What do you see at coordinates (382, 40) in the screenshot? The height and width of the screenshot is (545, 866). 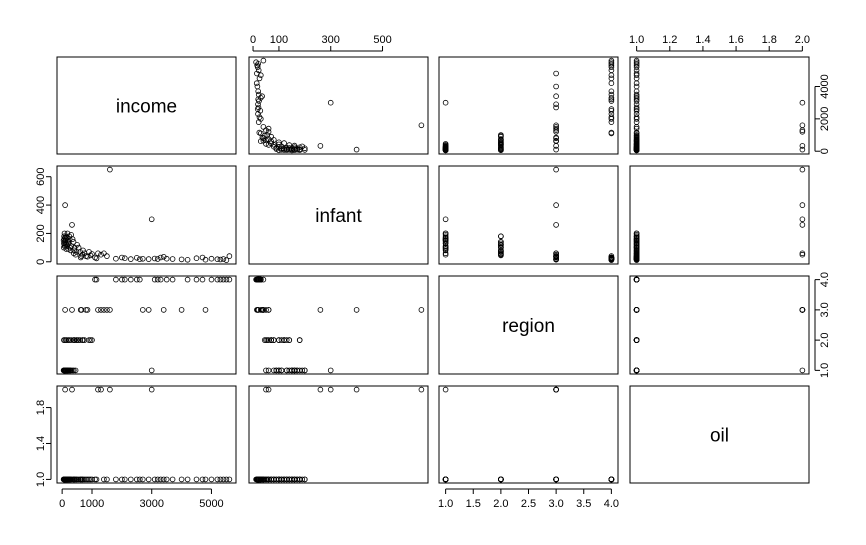 I see `tick-label: 500` at bounding box center [382, 40].